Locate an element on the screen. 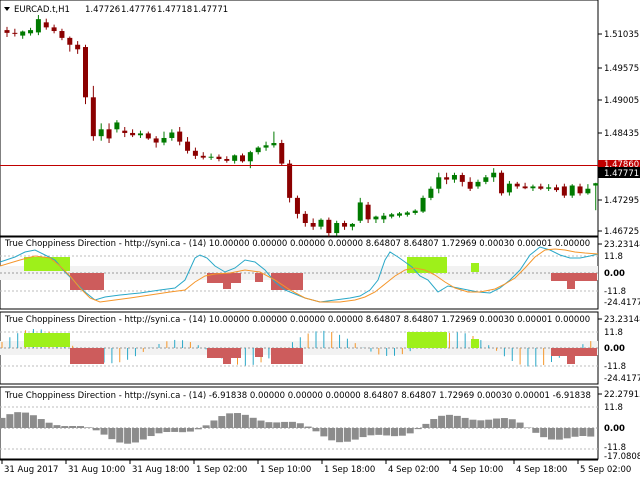 Image resolution: width=640 pixels, height=480 pixels. price-line-label: 1.47860 is located at coordinates (621, 165).